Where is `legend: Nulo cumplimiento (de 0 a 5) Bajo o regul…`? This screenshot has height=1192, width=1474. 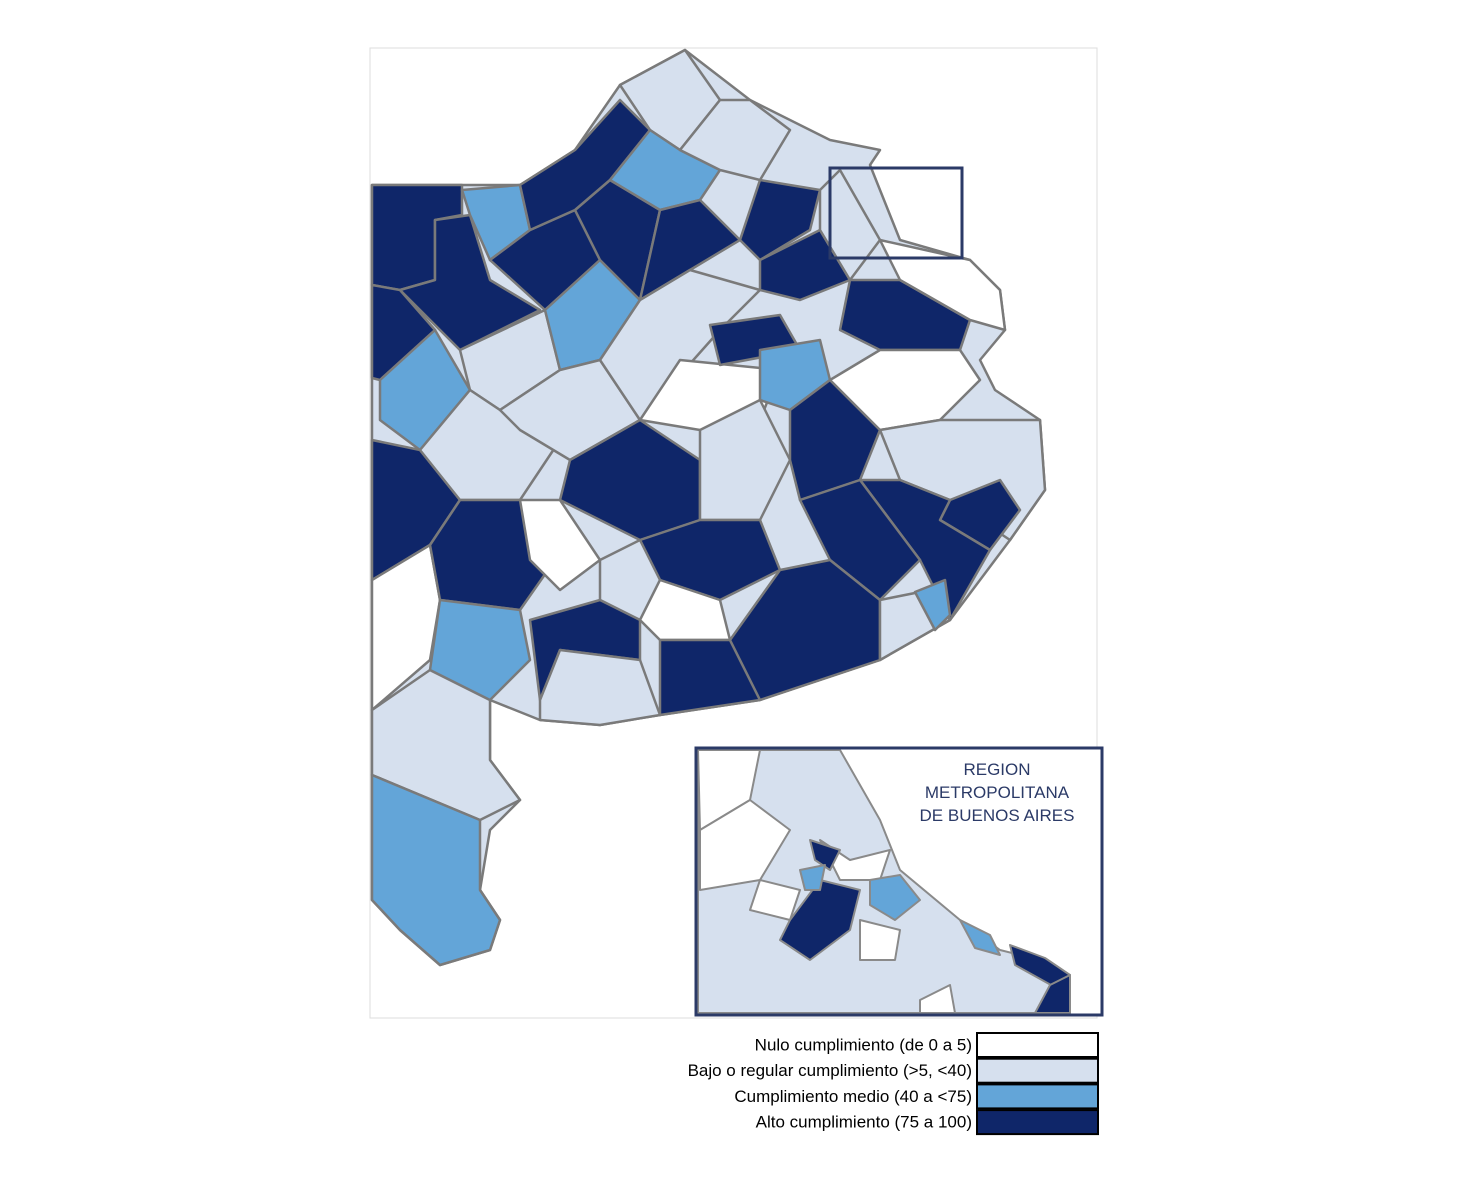 legend: Nulo cumplimiento (de 0 a 5) Bajo o regul… is located at coordinates (893, 1084).